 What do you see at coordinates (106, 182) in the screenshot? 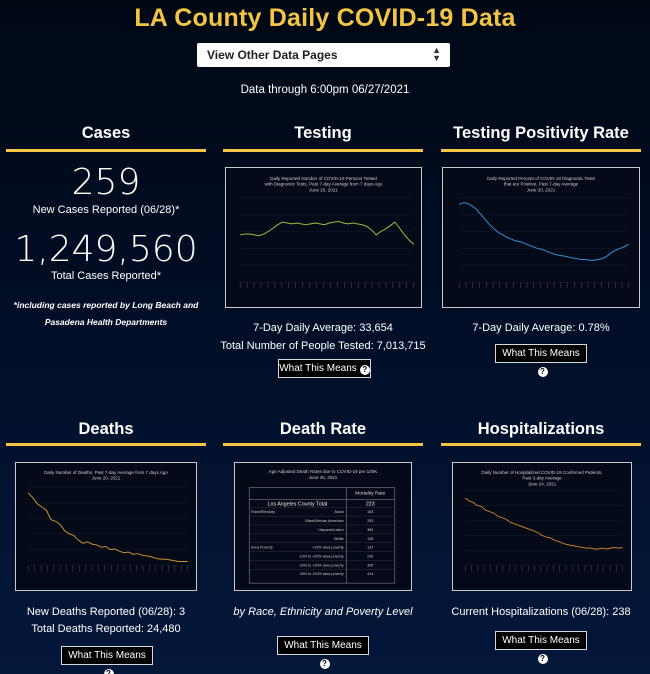
I see `new-cases-number: 259` at bounding box center [106, 182].